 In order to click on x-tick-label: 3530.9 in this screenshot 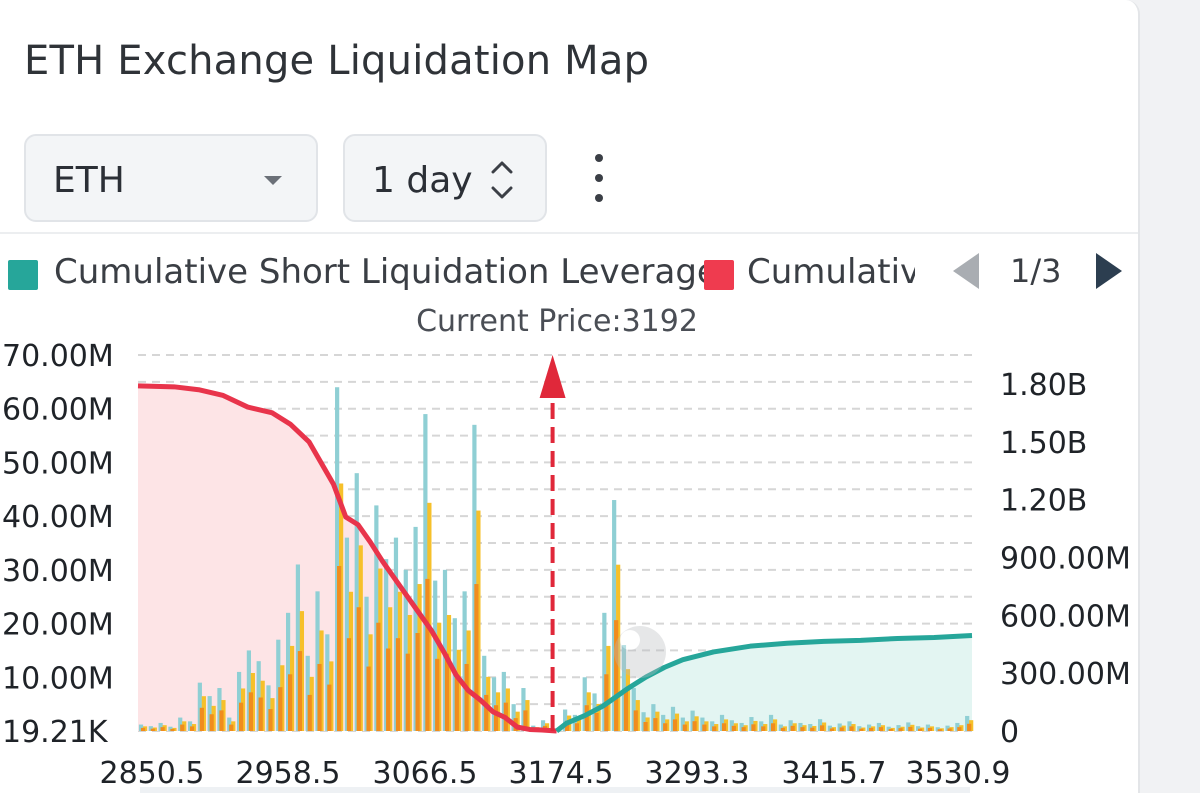, I will do `click(958, 773)`.